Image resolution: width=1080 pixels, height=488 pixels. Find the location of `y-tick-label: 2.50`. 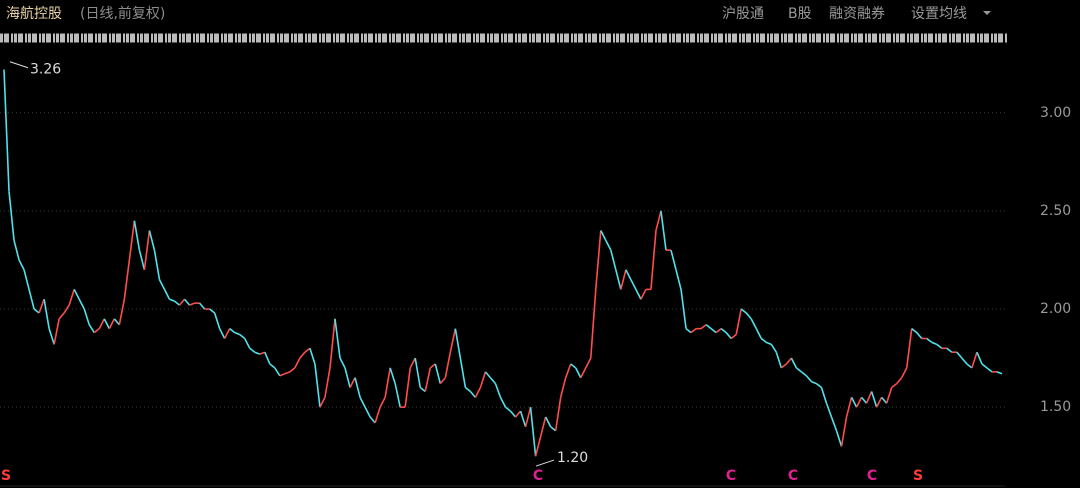

y-tick-label: 2.50 is located at coordinates (1055, 211).